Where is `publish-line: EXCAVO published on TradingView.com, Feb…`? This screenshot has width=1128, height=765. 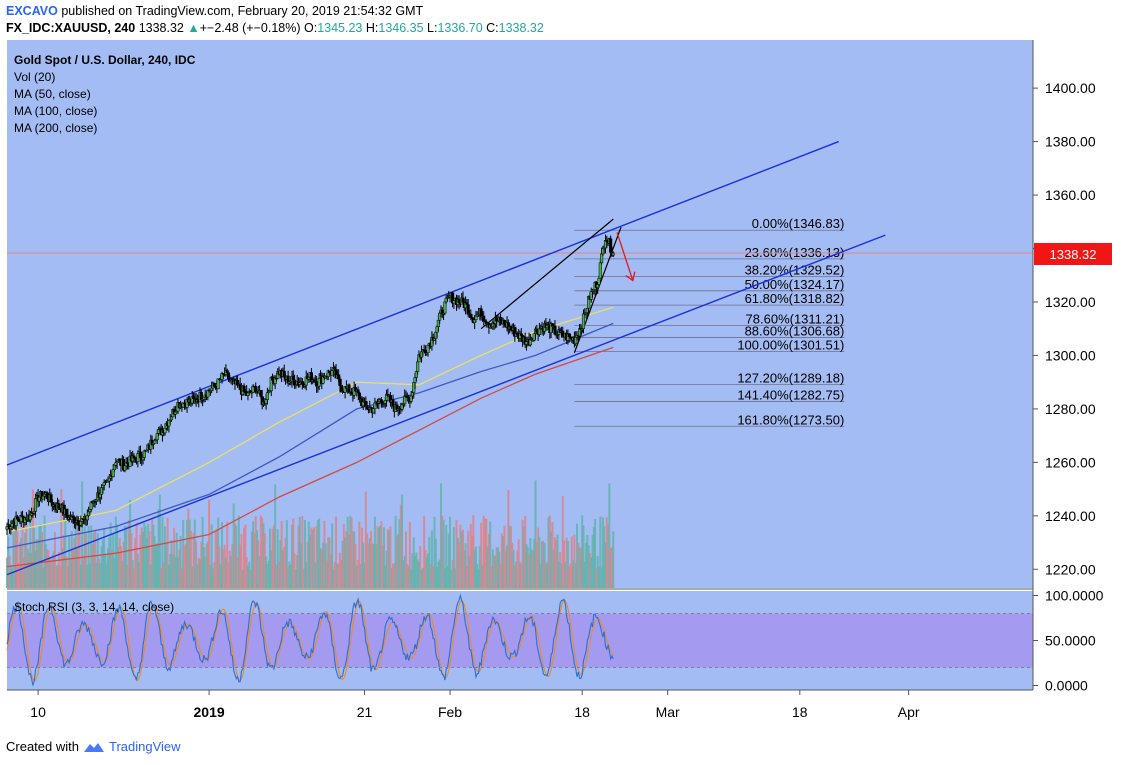
publish-line: EXCAVO published on TradingView.com, Feb… is located at coordinates (214, 11).